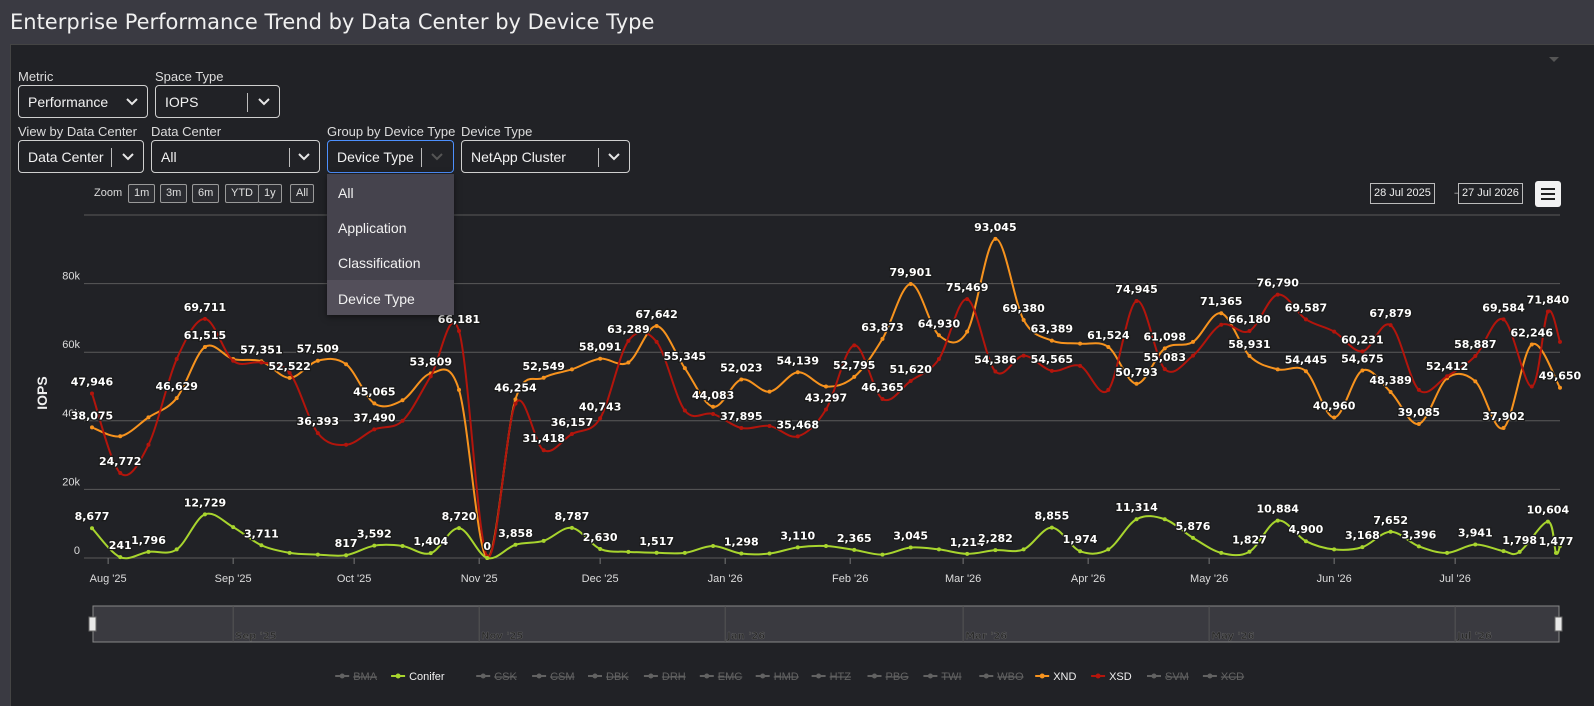 The image size is (1594, 706). What do you see at coordinates (600, 347) in the screenshot?
I see `data-label-xnd: 58,091` at bounding box center [600, 347].